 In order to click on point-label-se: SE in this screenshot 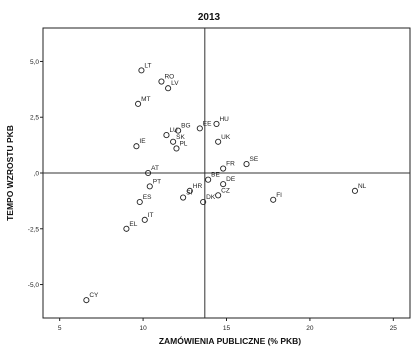, I will do `click(254, 159)`.